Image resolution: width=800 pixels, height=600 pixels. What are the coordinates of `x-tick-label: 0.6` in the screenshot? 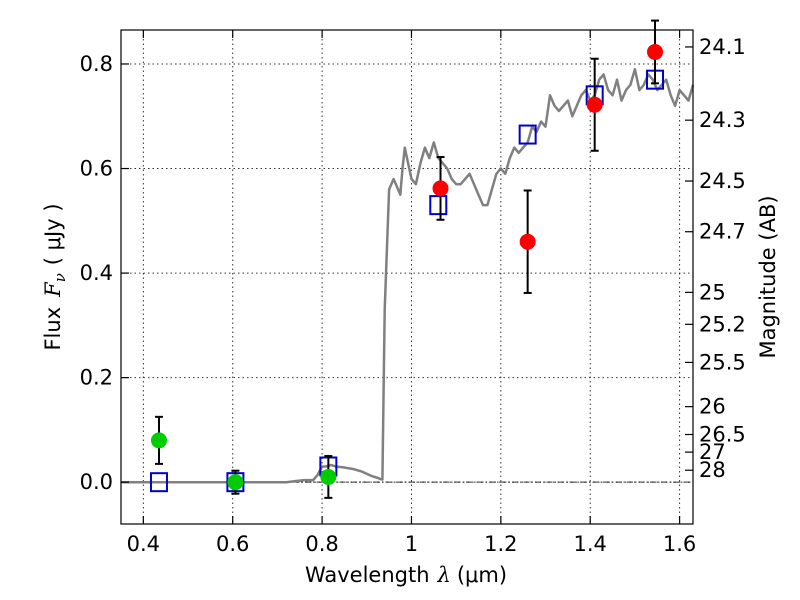 It's located at (232, 544).